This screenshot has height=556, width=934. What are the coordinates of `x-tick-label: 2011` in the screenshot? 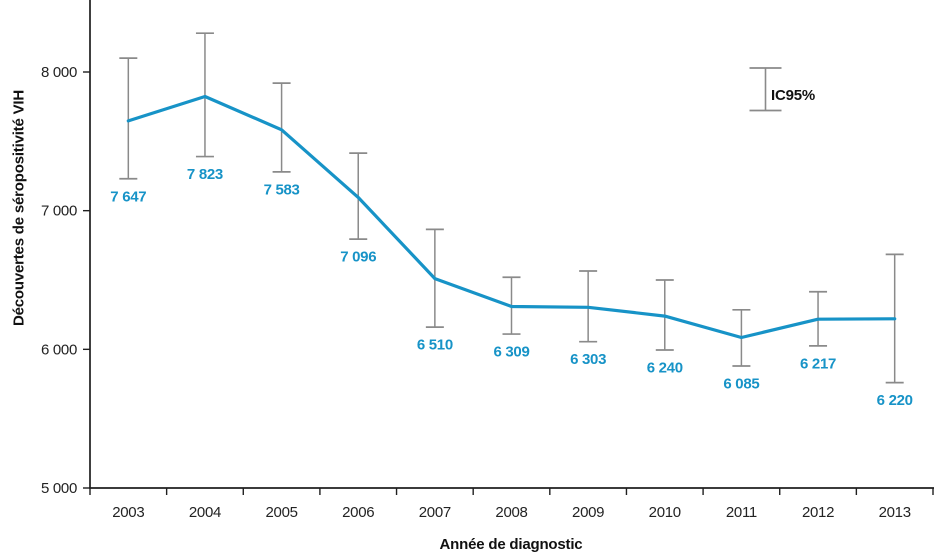 It's located at (741, 512).